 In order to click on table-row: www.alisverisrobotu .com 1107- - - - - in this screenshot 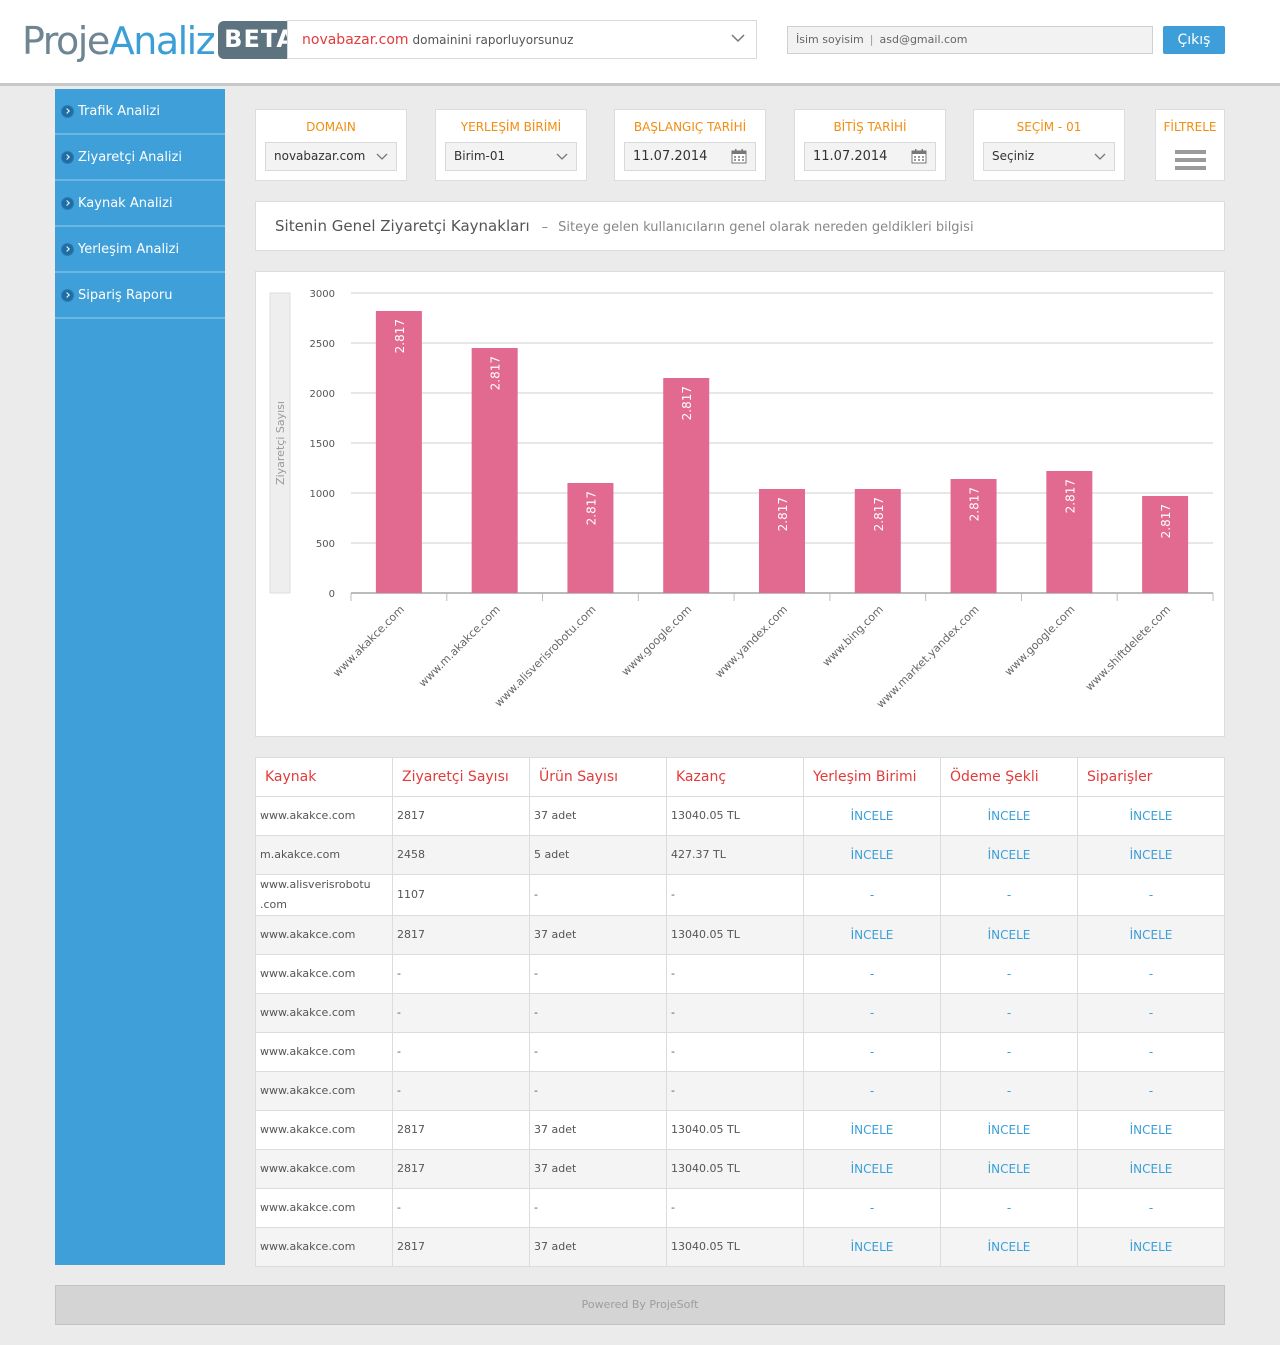, I will do `click(740, 895)`.